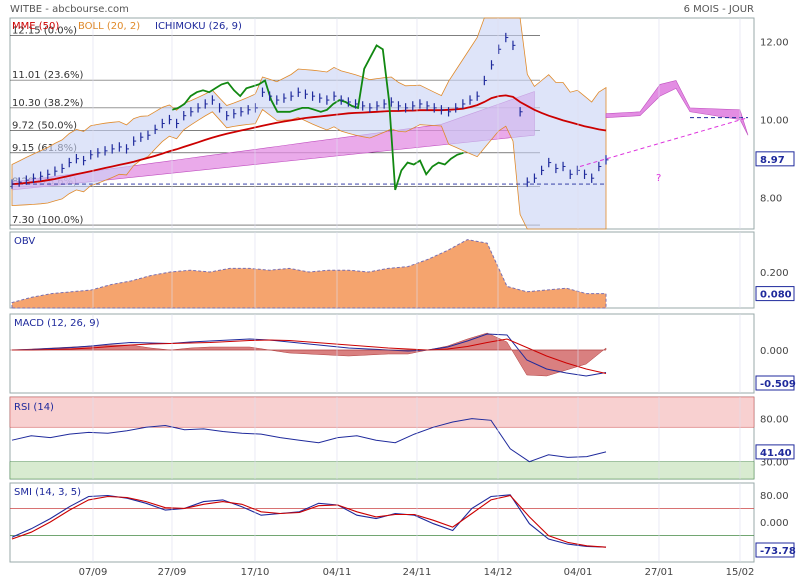 Image resolution: width=800 pixels, height=580 pixels. I want to click on macd-ytick: 0.000, so click(774, 351).